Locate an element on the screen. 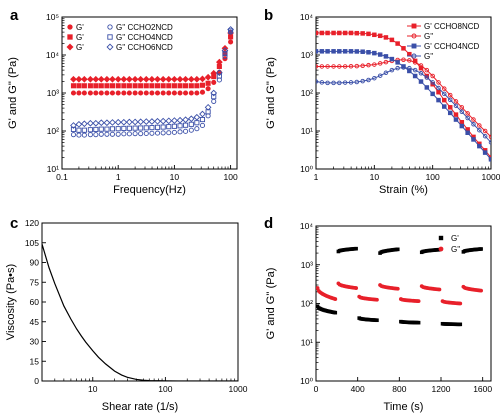 This screenshot has width=500, height=417. x-axis-label: Shear rate (1/s) is located at coordinates (140, 407).